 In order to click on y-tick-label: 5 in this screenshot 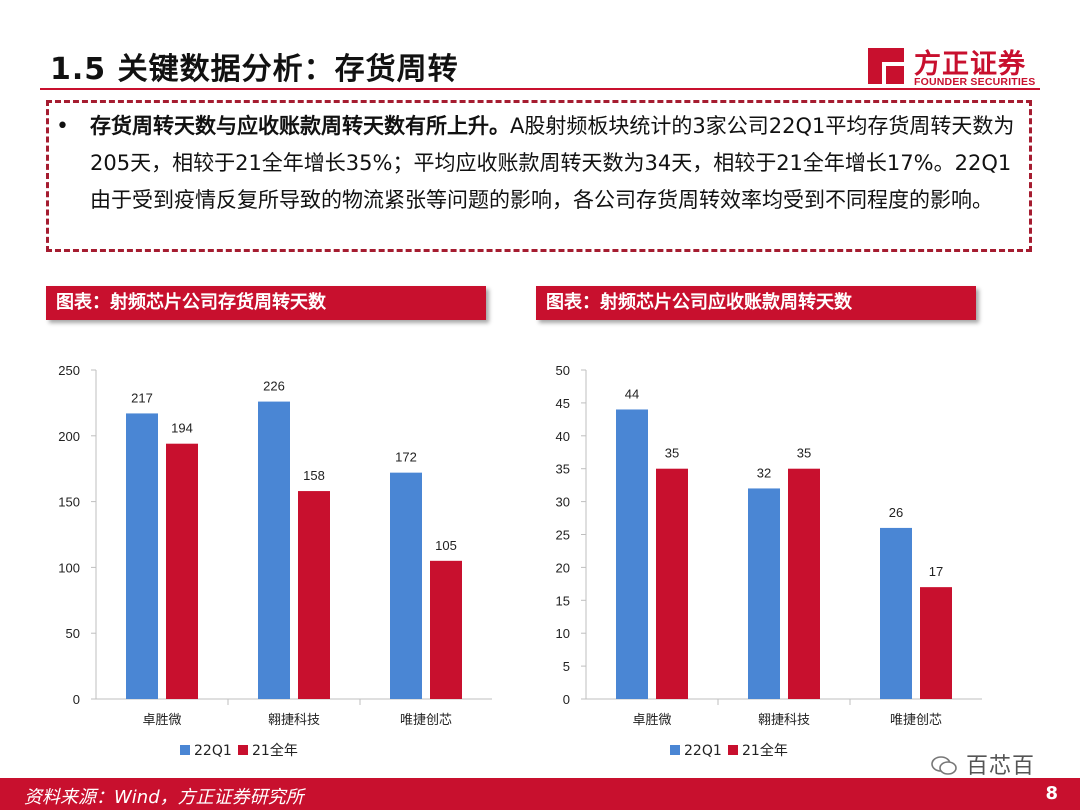, I will do `click(566, 666)`.